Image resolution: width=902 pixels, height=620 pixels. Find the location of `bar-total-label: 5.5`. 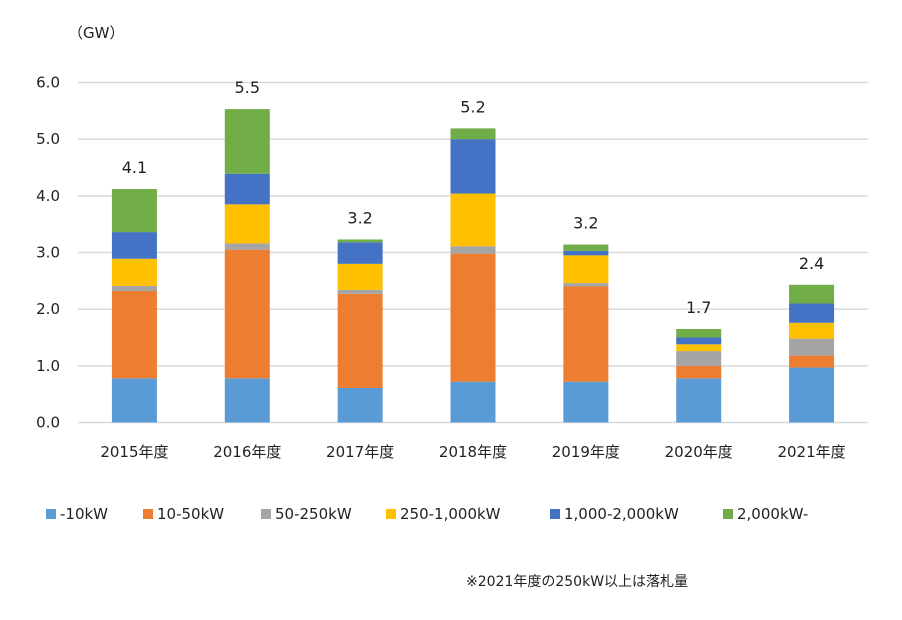

bar-total-label: 5.5 is located at coordinates (247, 87).